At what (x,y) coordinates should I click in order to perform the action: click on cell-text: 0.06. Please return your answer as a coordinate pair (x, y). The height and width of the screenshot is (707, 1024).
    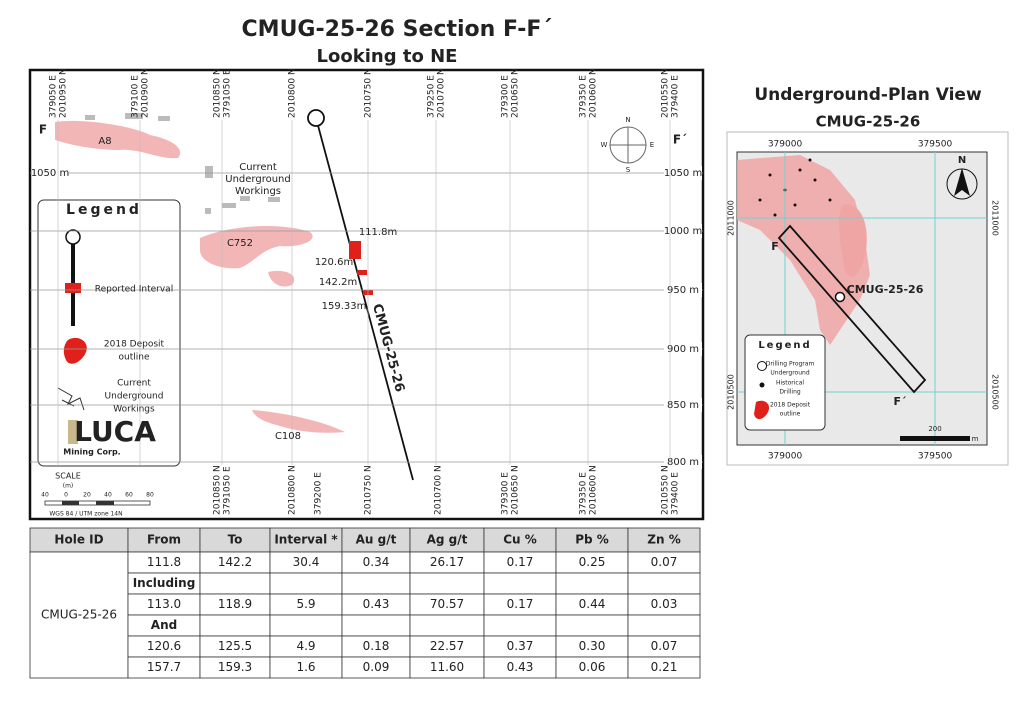
    Looking at the image, I should click on (592, 667).